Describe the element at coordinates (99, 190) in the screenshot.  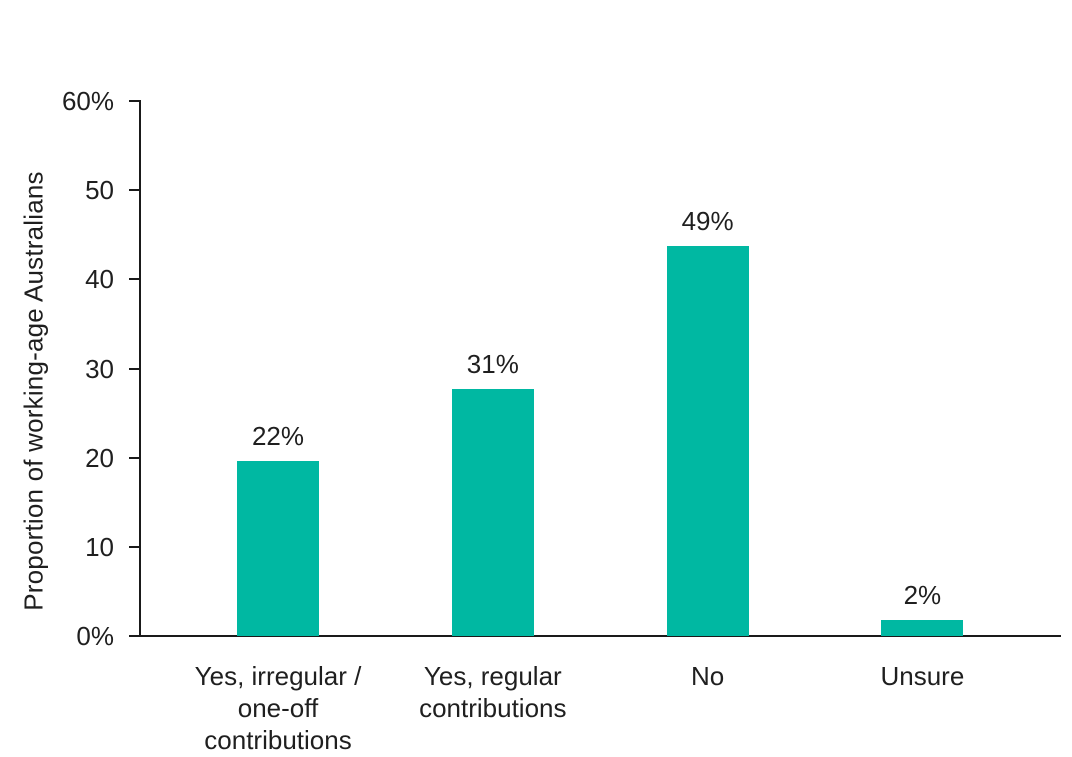
I see `y-tick-label: 50` at that location.